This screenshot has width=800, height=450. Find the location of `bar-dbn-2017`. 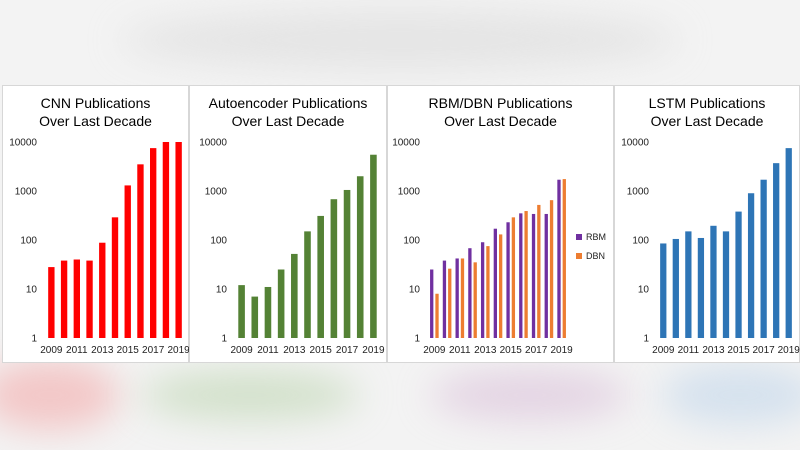

bar-dbn-2017 is located at coordinates (539, 271).